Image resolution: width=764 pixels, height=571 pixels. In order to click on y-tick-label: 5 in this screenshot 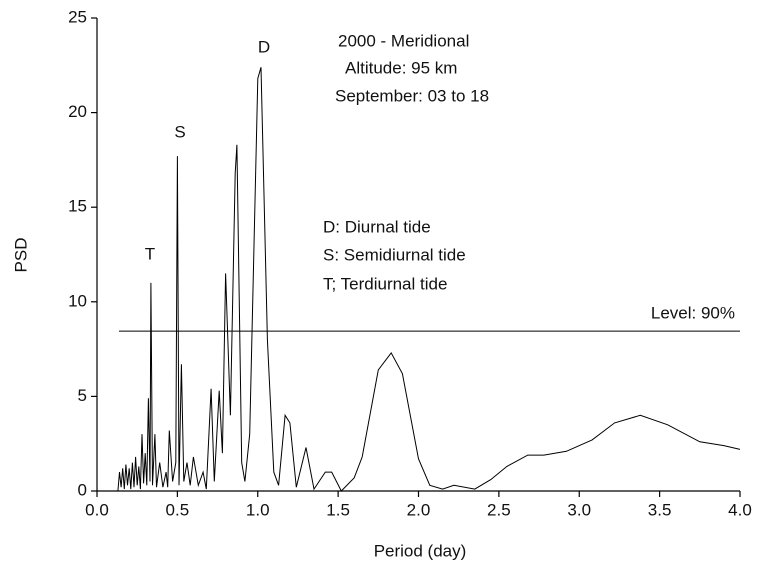, I will do `click(82, 395)`.